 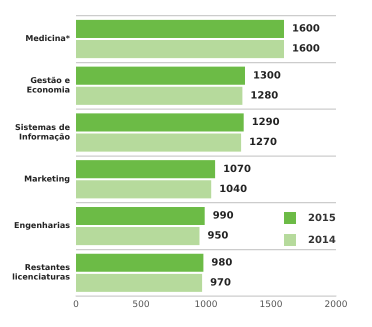 I want to click on y-tick-label: Marketing, so click(x=47, y=179).